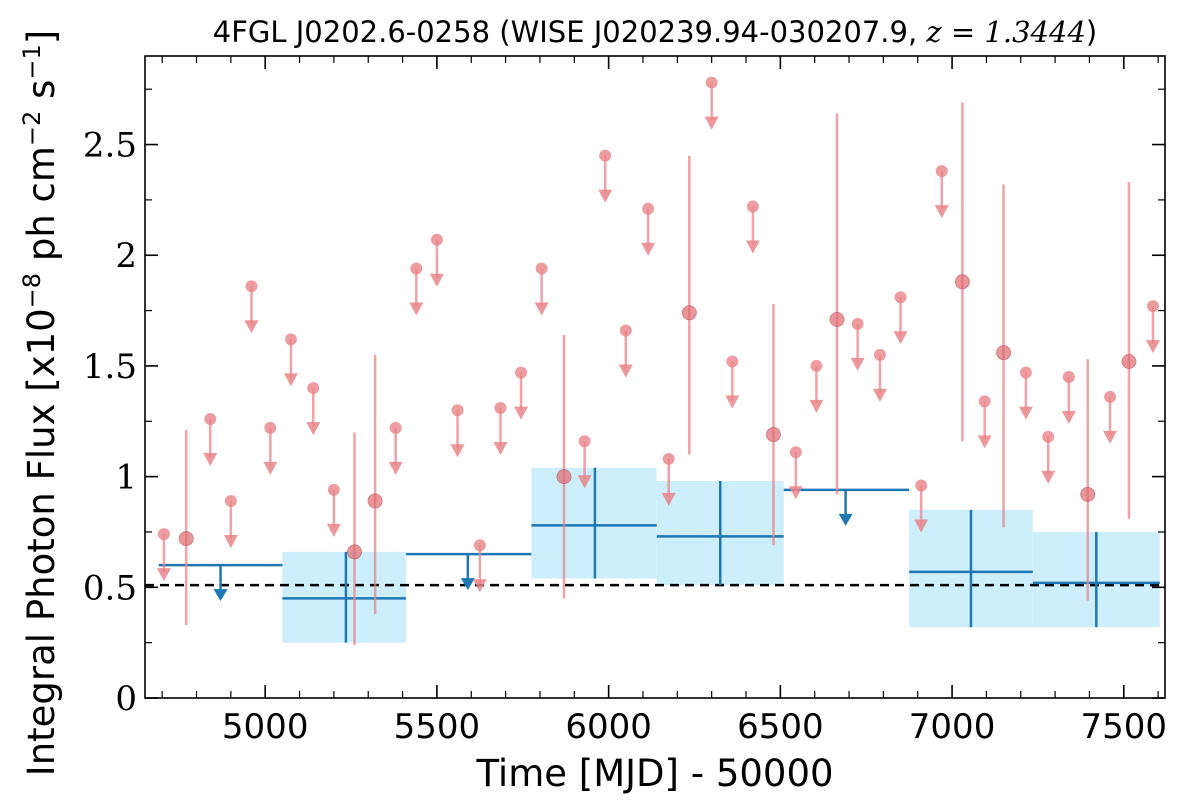 Image resolution: width=1200 pixels, height=800 pixels. I want to click on y-tick-label: 2.5, so click(110, 146).